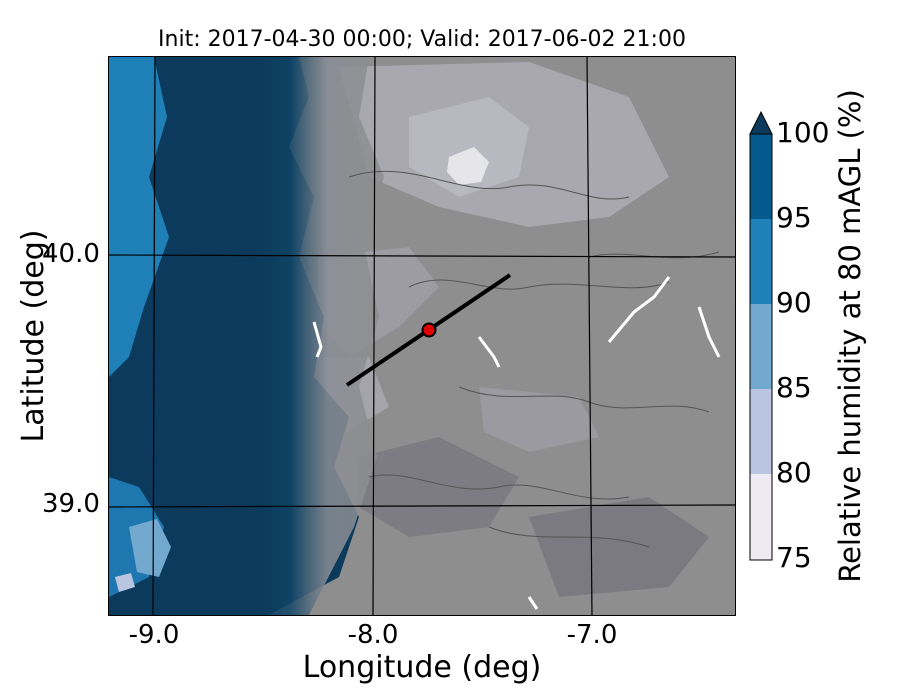  What do you see at coordinates (592, 635) in the screenshot?
I see `xtick-label: -7.0` at bounding box center [592, 635].